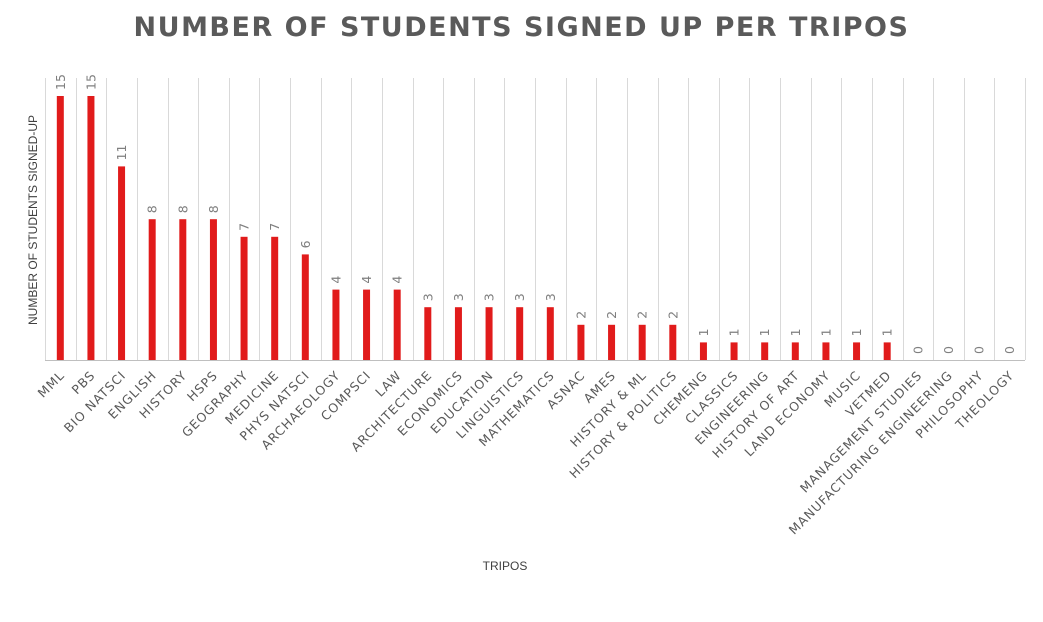 This screenshot has height=622, width=1043. I want to click on data-label: 11, so click(121, 152).